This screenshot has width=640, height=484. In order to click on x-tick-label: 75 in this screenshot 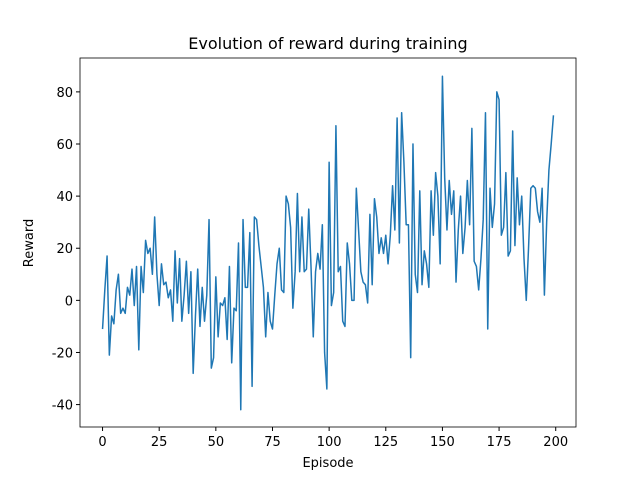, I will do `click(272, 442)`.